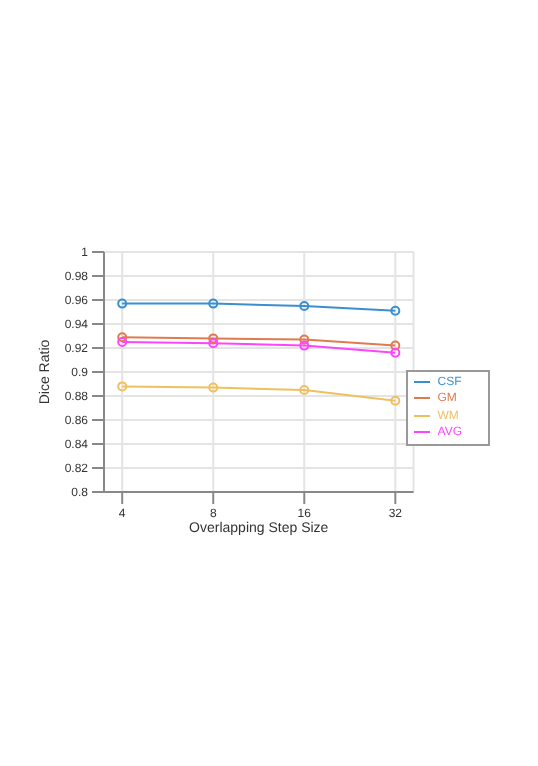 Image resolution: width=538 pixels, height=766 pixels. Describe the element at coordinates (259, 393) in the screenshot. I see `line-series` at that location.